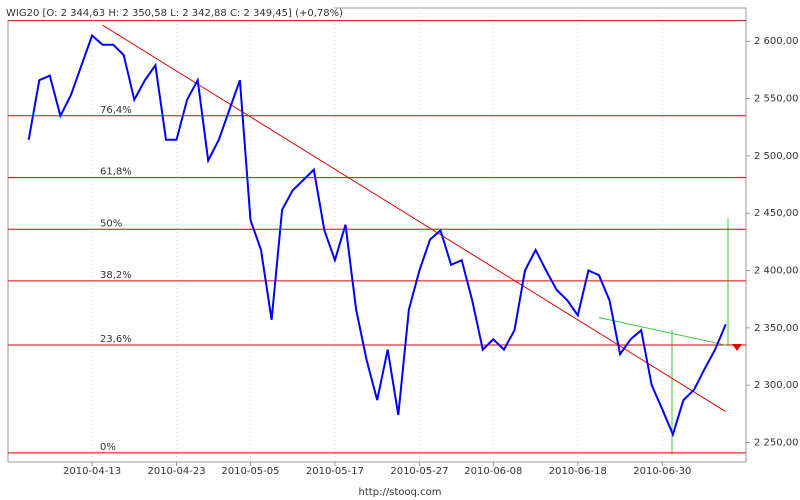 This screenshot has width=800, height=500. Describe the element at coordinates (419, 471) in the screenshot. I see `x-tick-label: 2010-05-27` at that location.